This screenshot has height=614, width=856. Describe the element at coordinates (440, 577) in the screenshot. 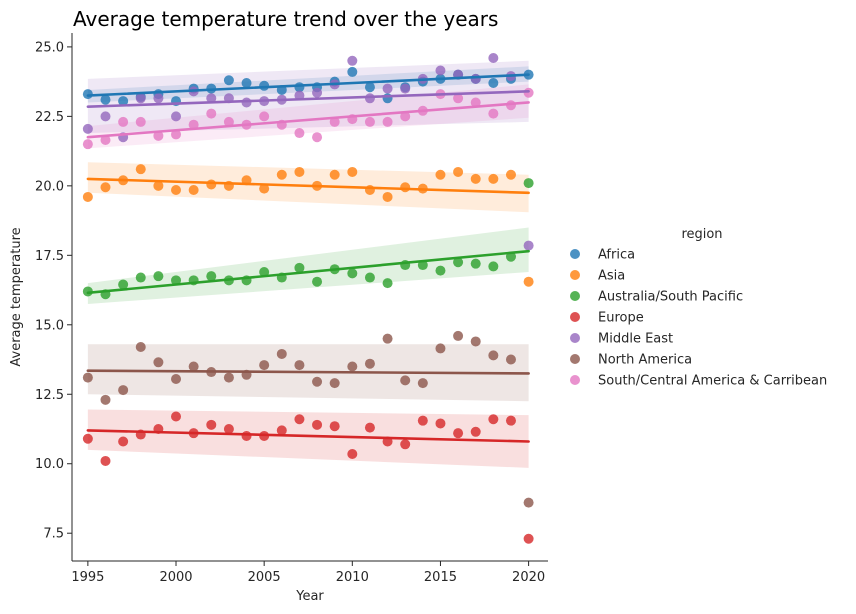

I see `x-tick-label: 2015` at that location.